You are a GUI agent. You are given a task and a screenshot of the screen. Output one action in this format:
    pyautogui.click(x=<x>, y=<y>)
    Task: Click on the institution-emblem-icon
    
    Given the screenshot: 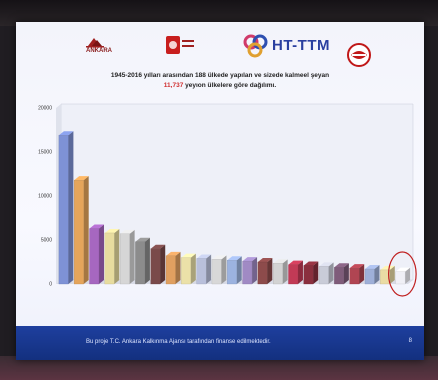 What is the action you would take?
    pyautogui.click(x=180, y=45)
    